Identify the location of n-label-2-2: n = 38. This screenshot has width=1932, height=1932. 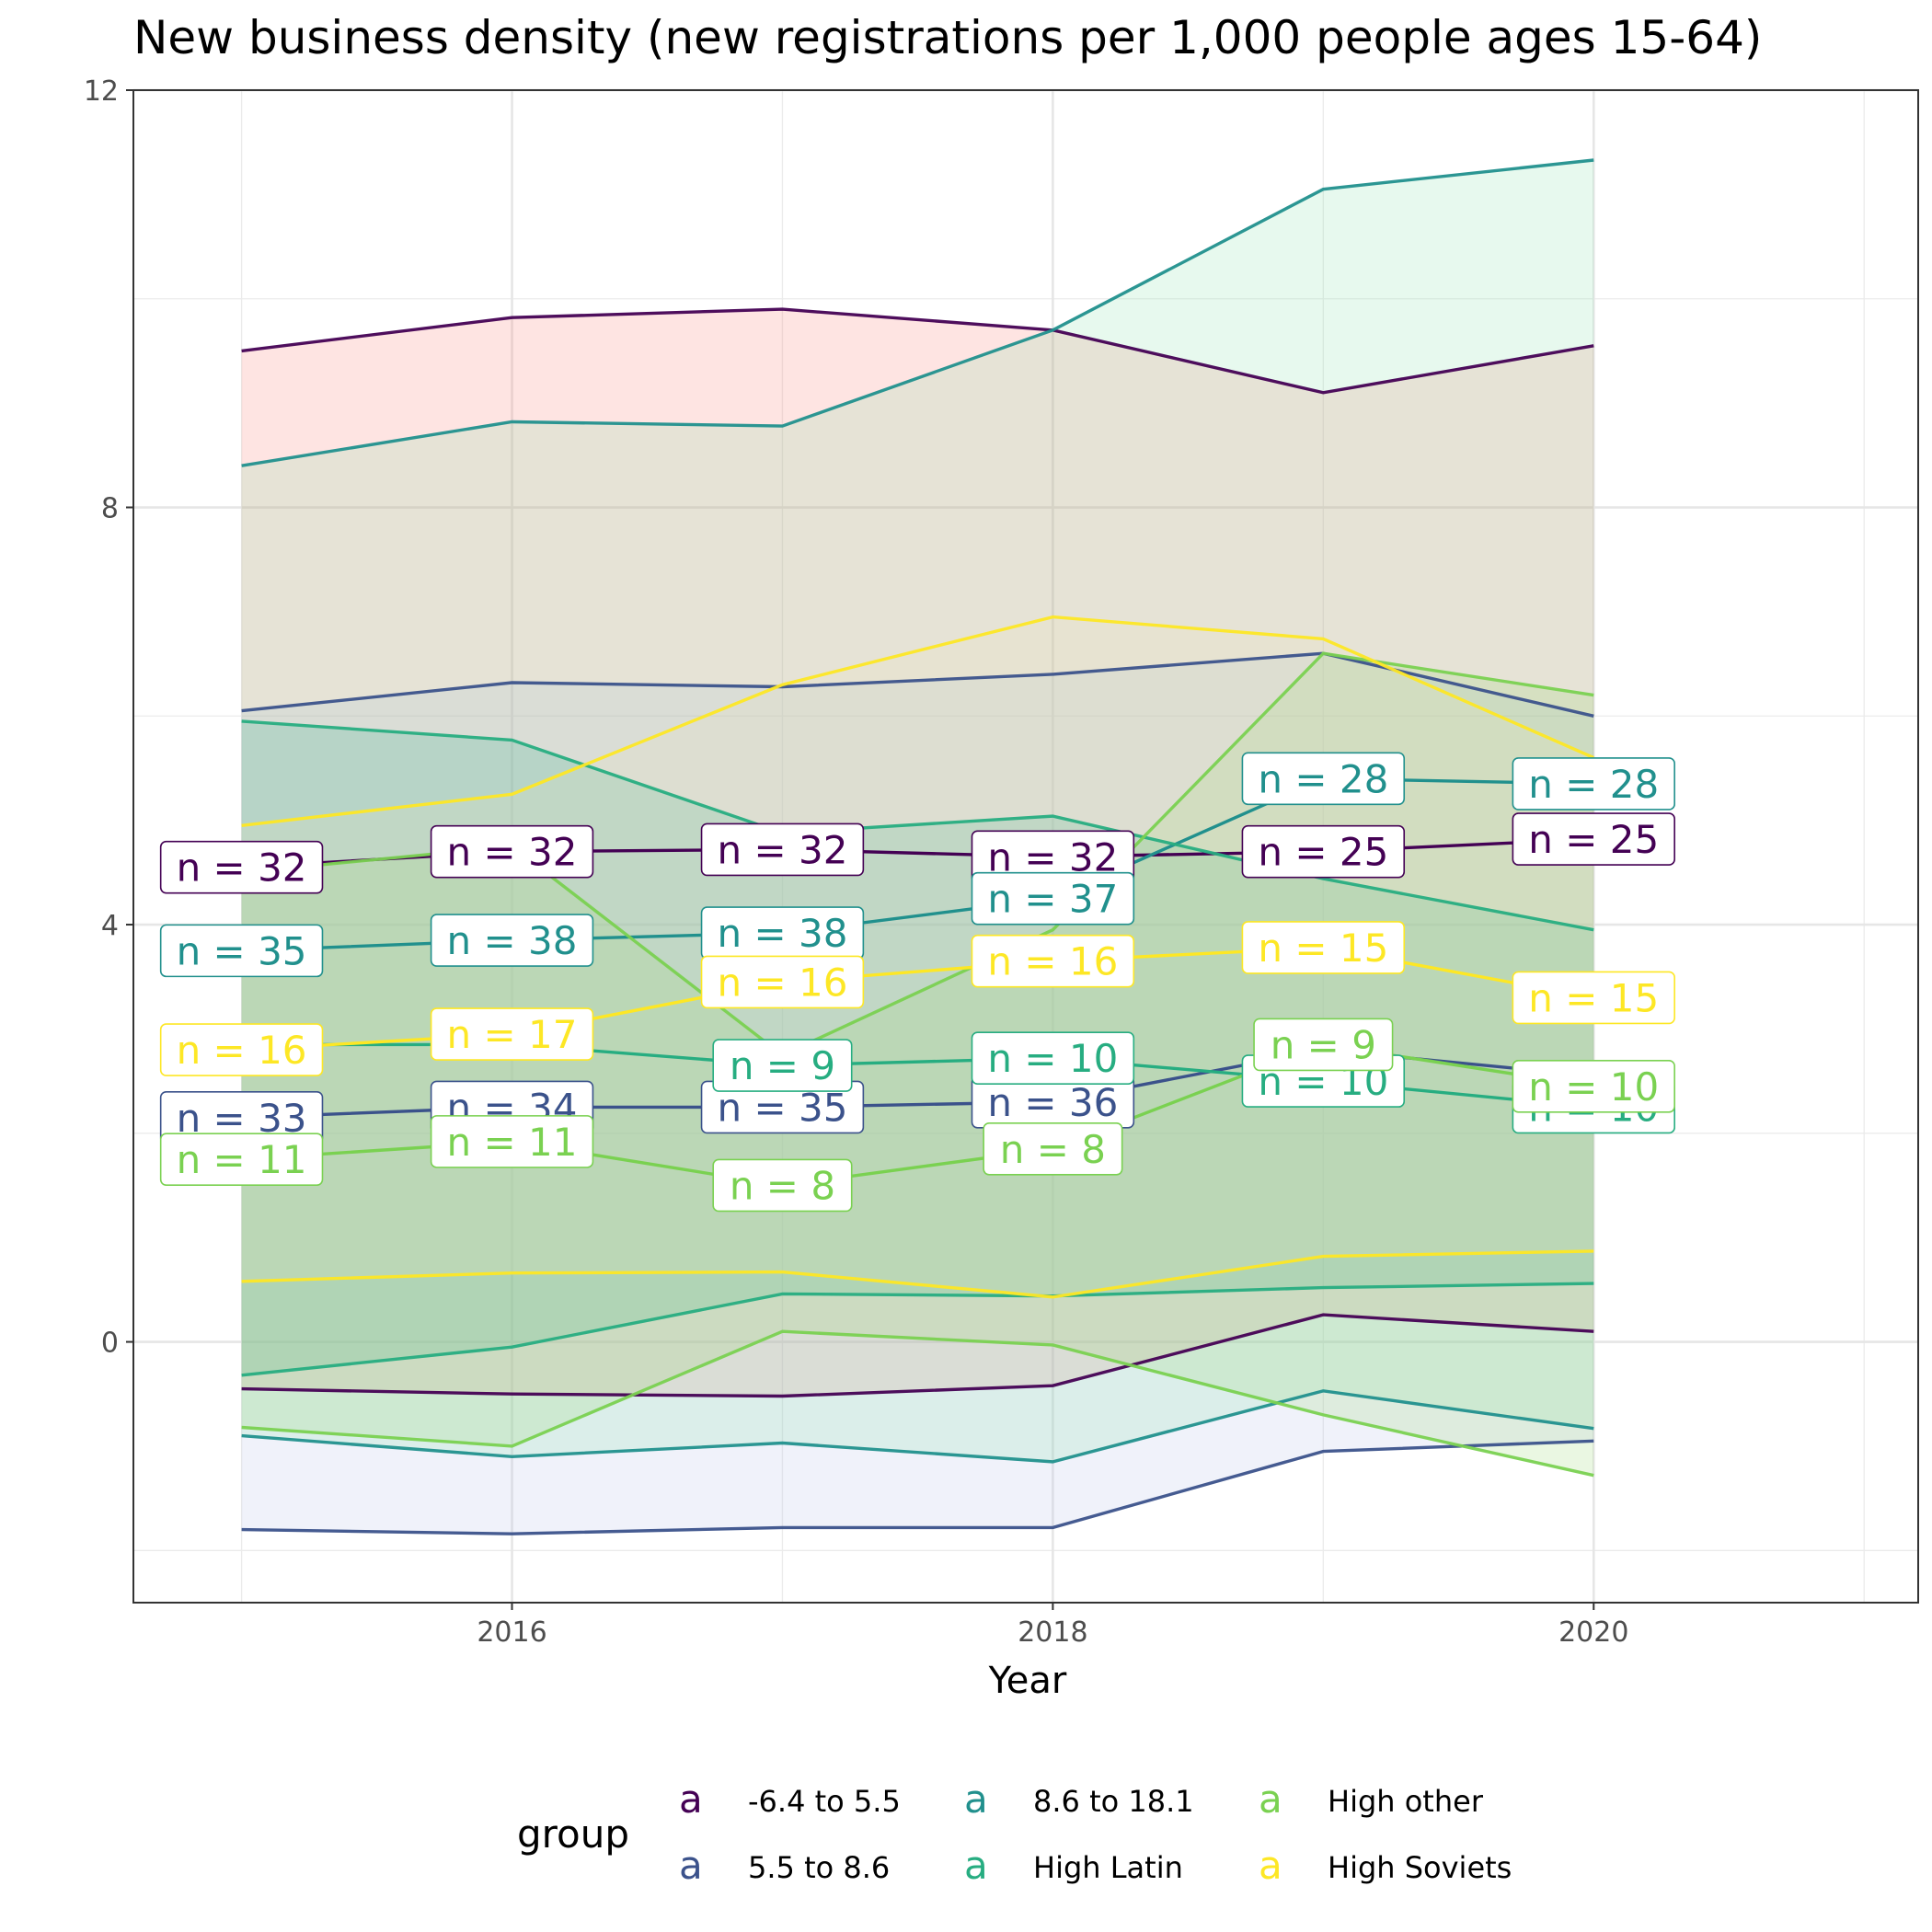
(782, 933).